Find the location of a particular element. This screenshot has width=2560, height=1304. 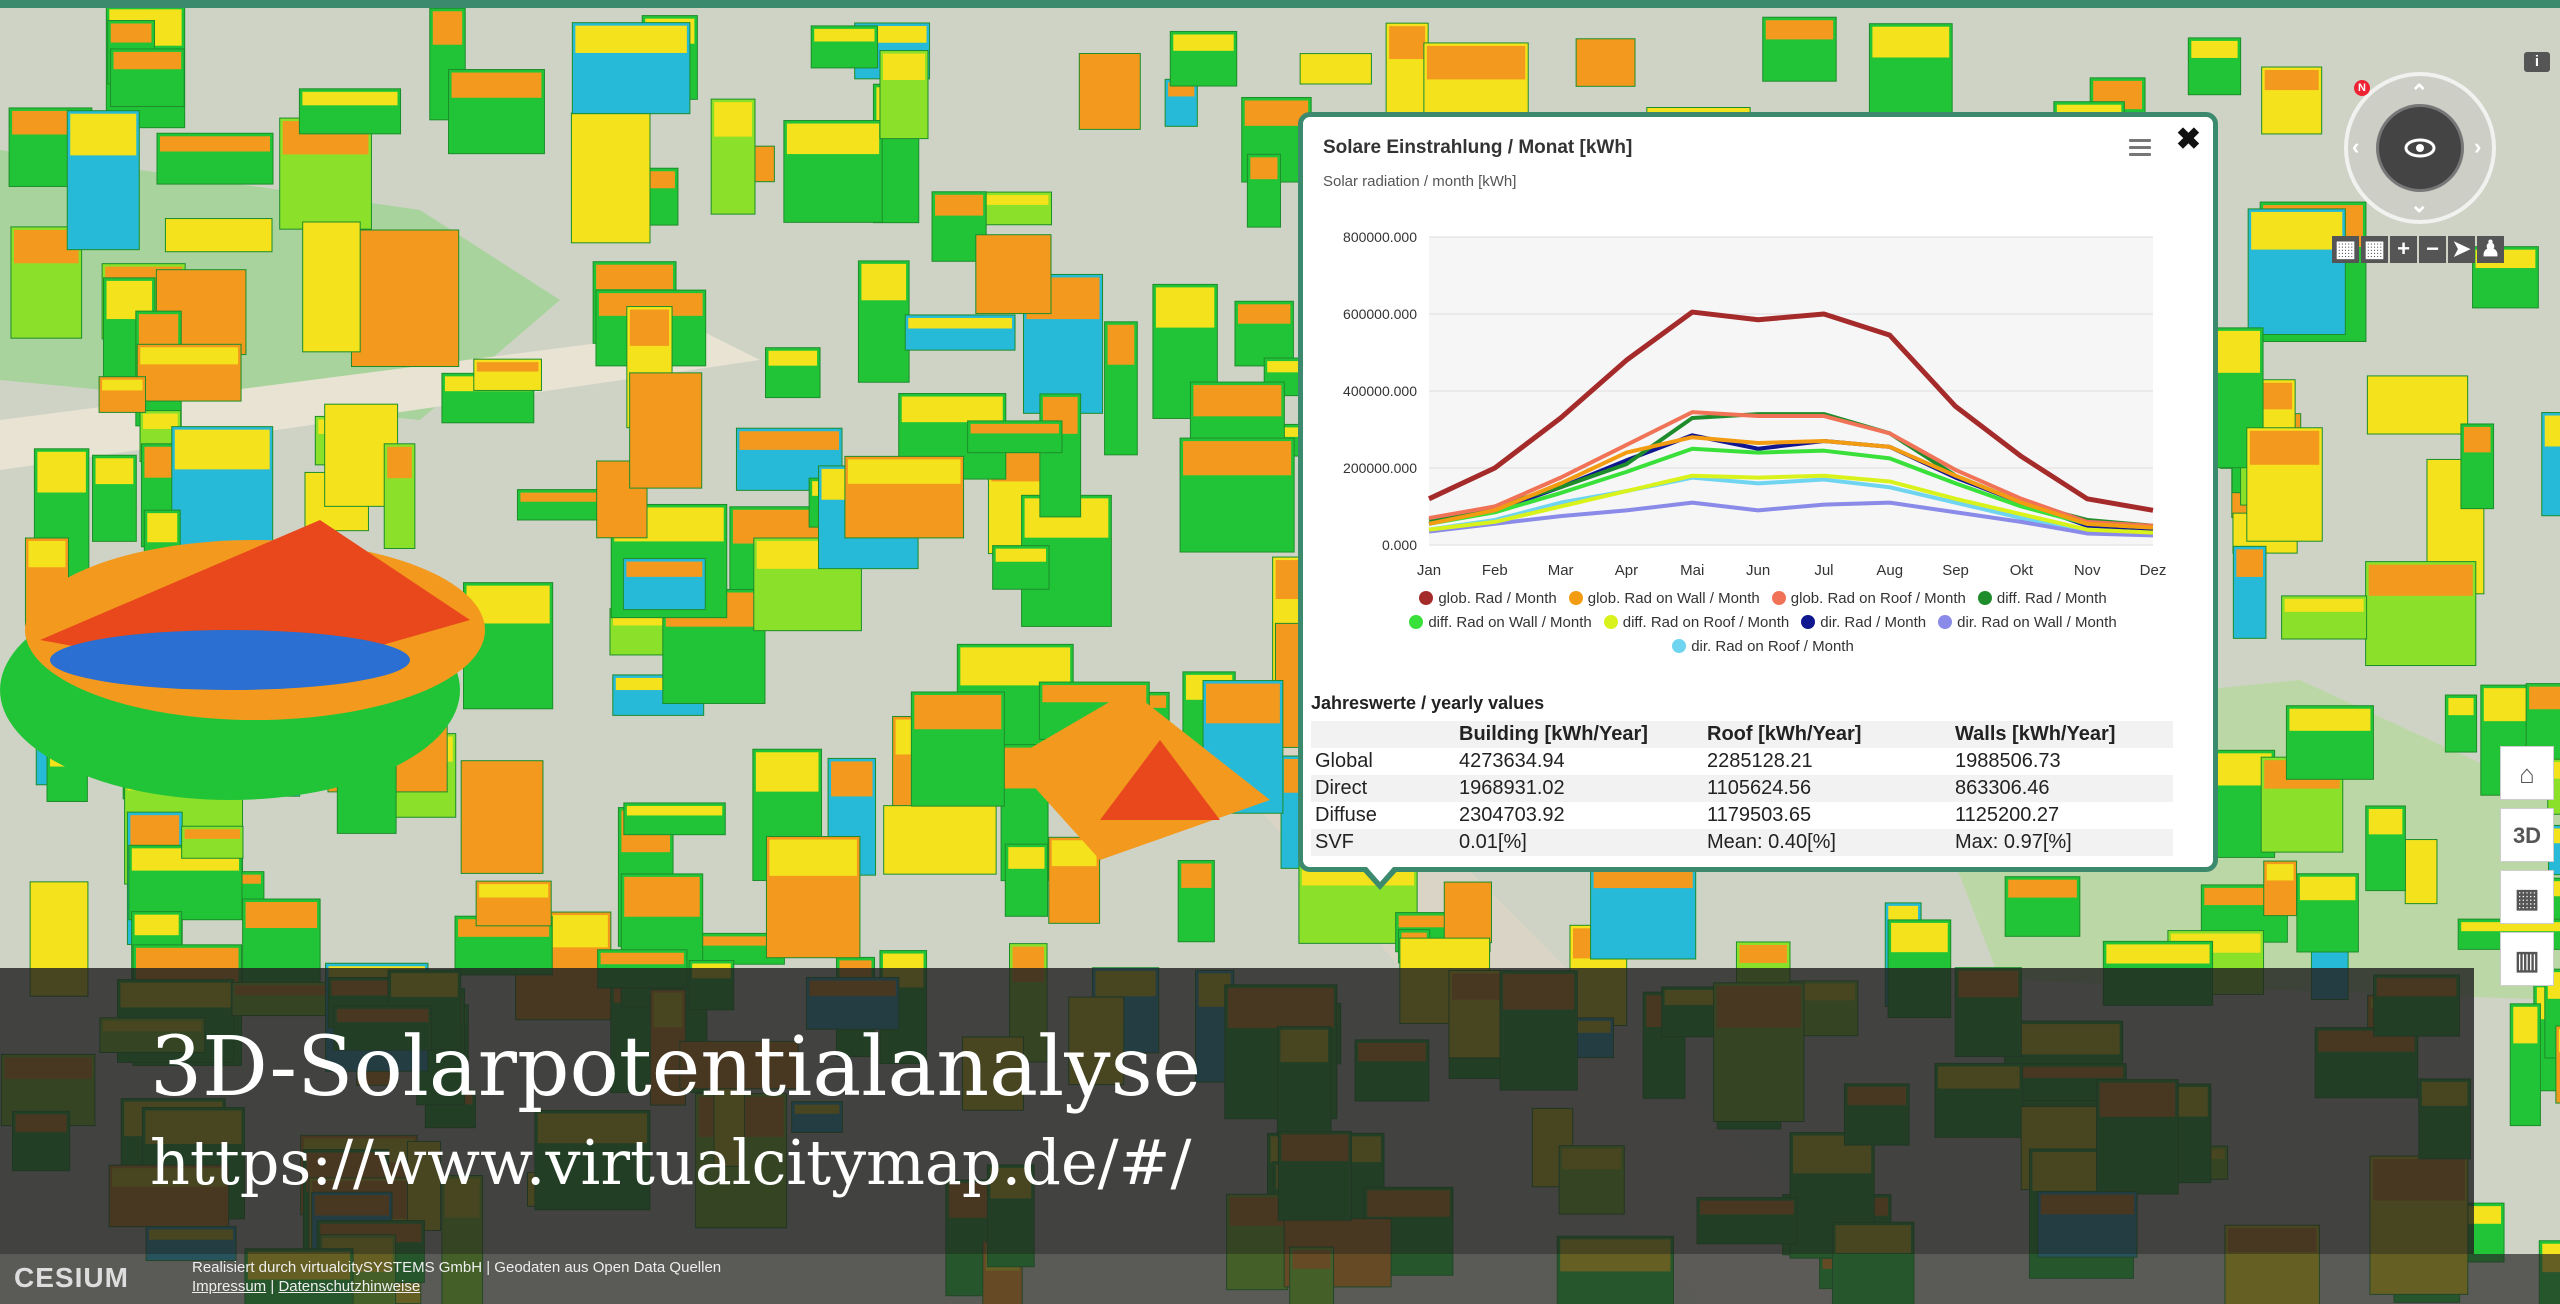

tilt-down-icon: ⌄ is located at coordinates (2419, 204).